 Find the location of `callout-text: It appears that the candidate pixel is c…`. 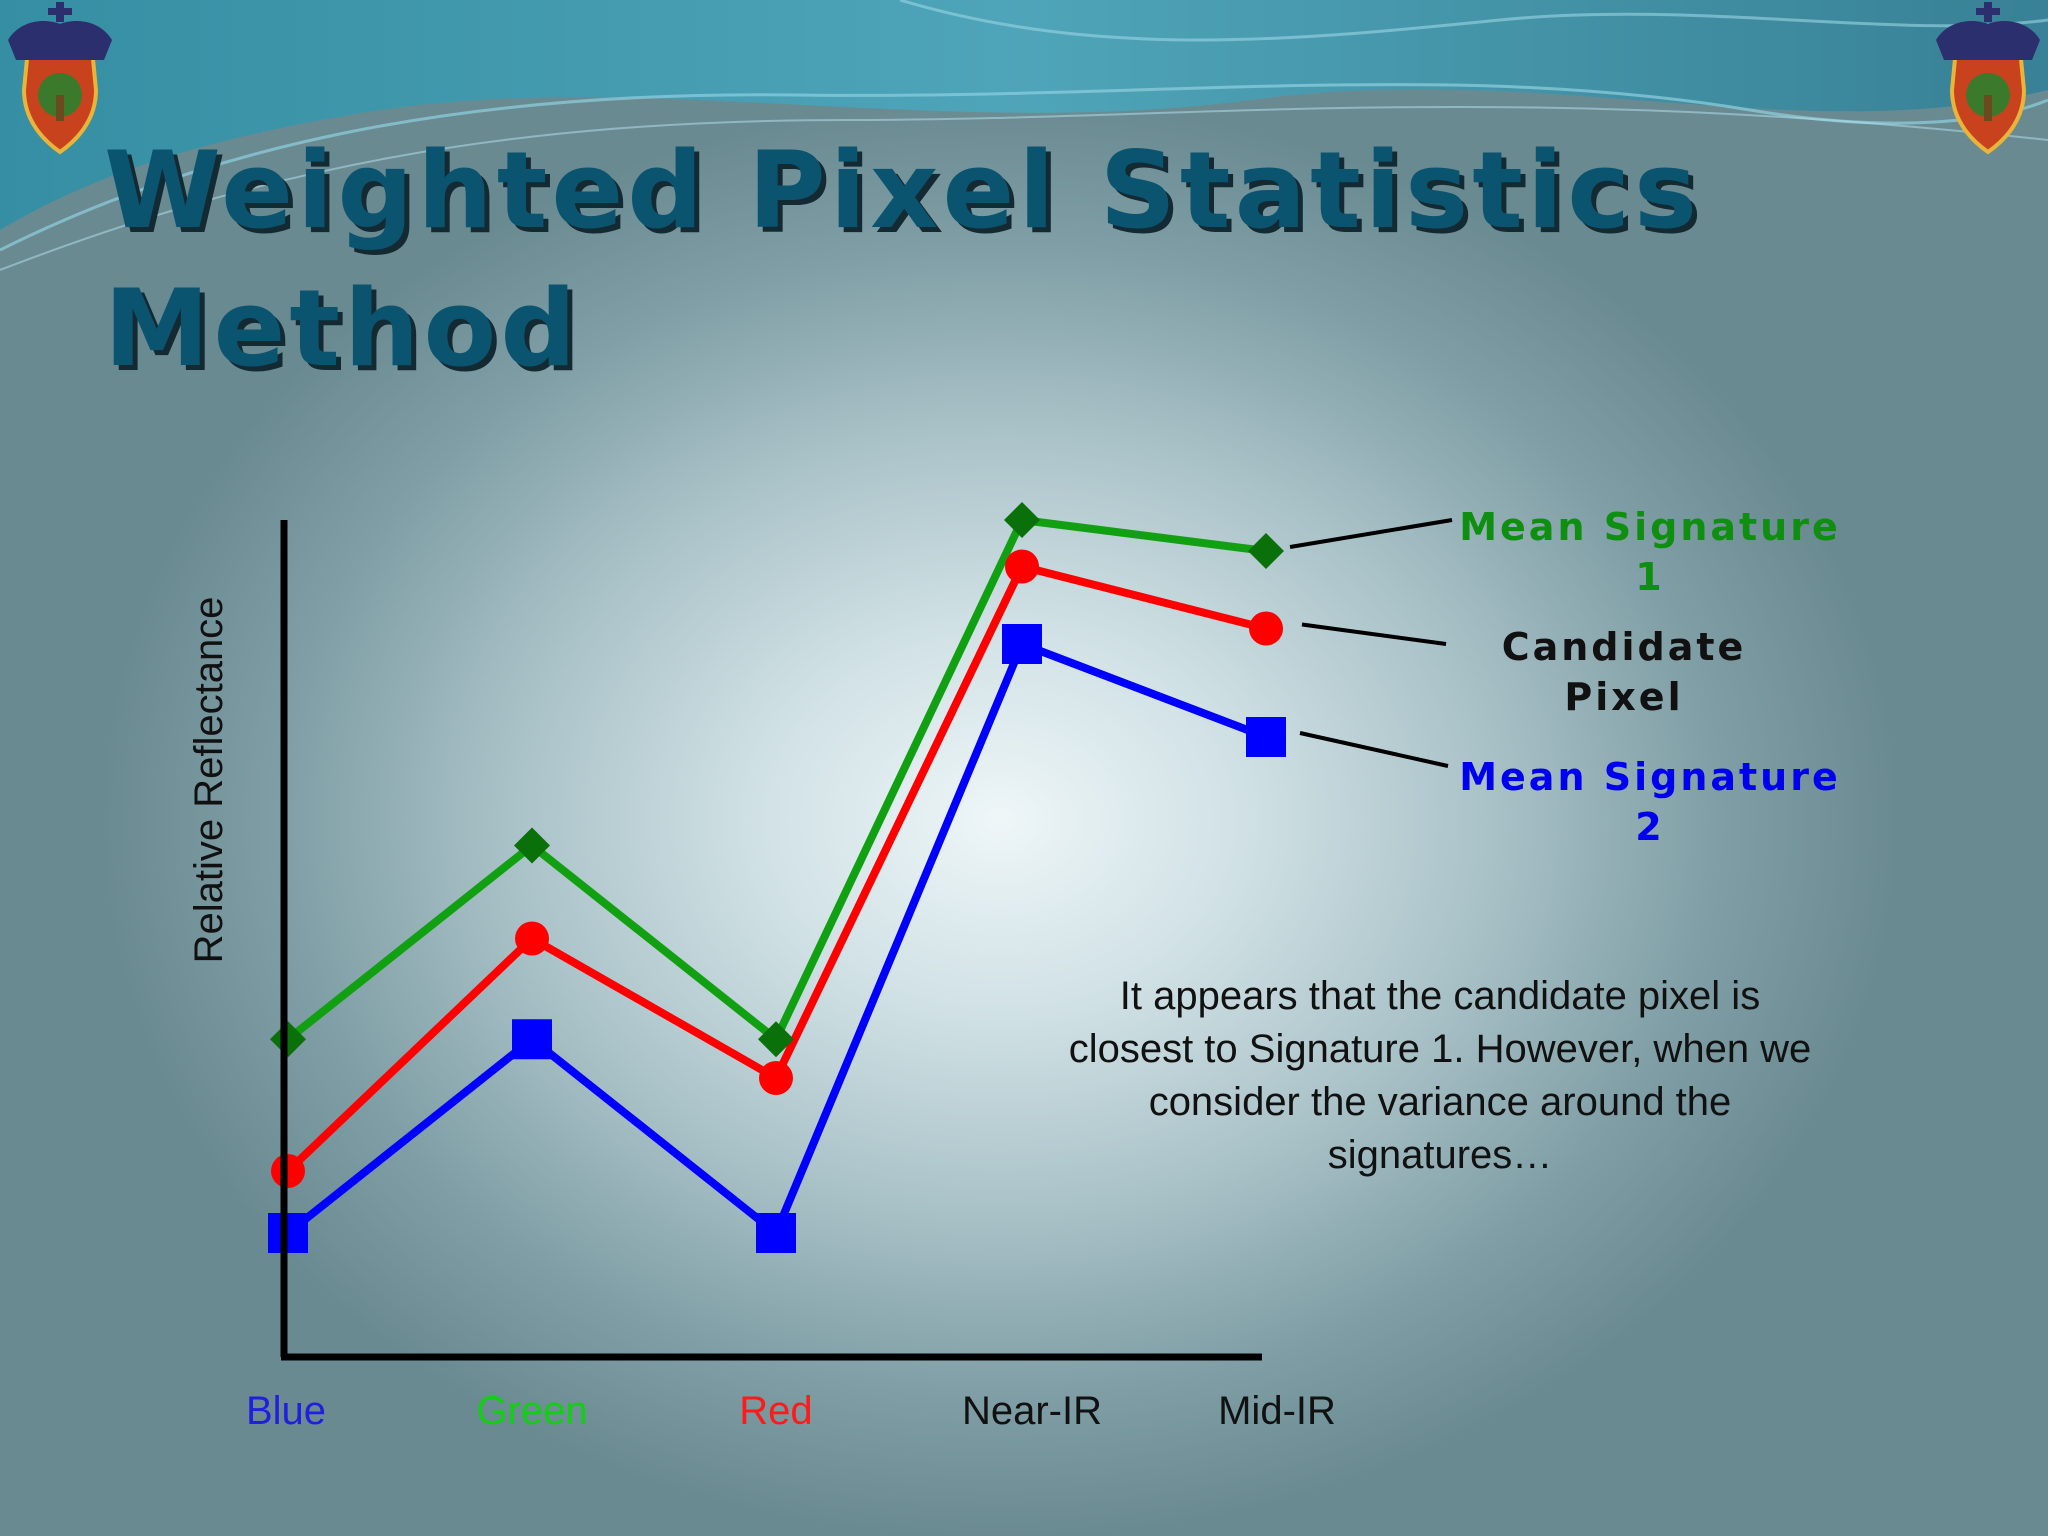

callout-text: It appears that the candidate pixel is c… is located at coordinates (1440, 1075).